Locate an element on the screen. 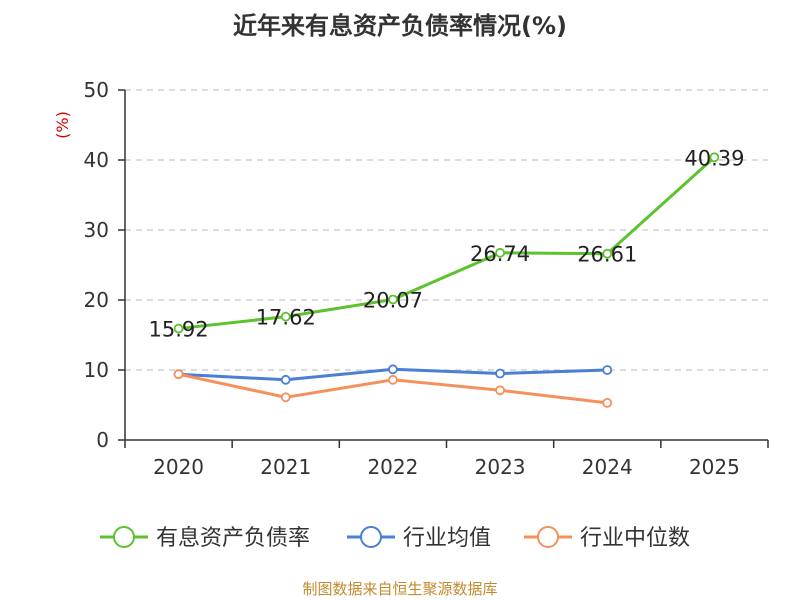 The width and height of the screenshot is (800, 600). data-label: 40.39 is located at coordinates (714, 158).